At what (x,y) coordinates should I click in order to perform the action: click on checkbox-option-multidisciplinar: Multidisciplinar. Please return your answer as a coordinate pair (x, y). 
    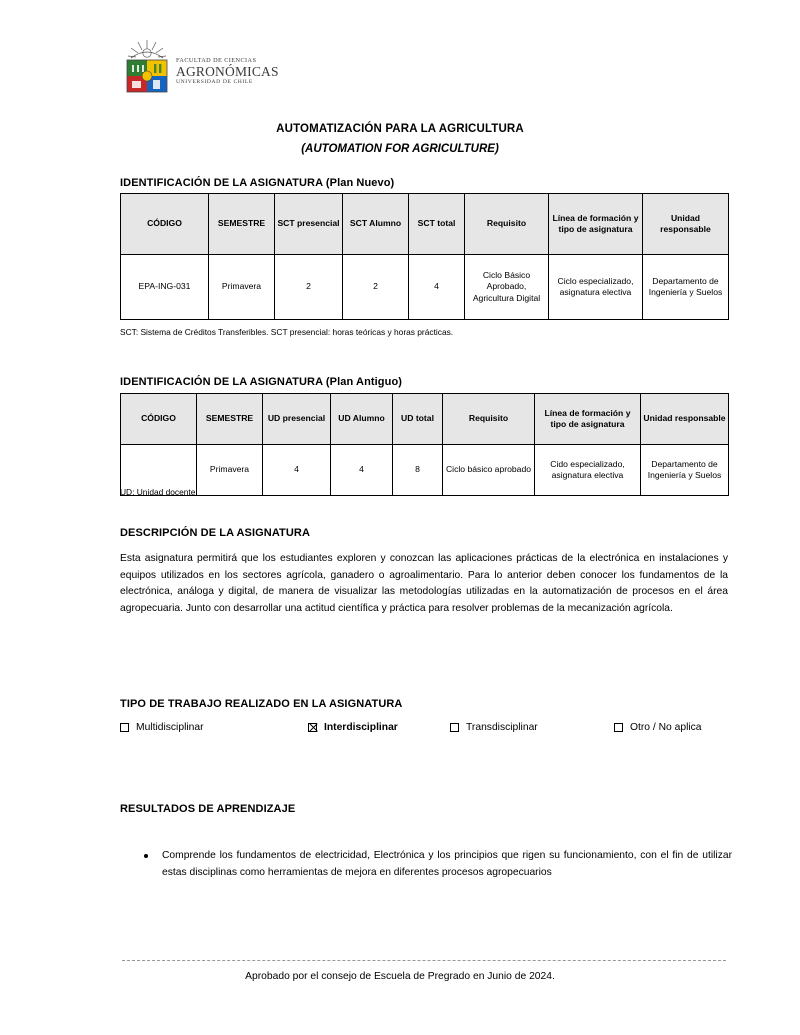
    Looking at the image, I should click on (162, 727).